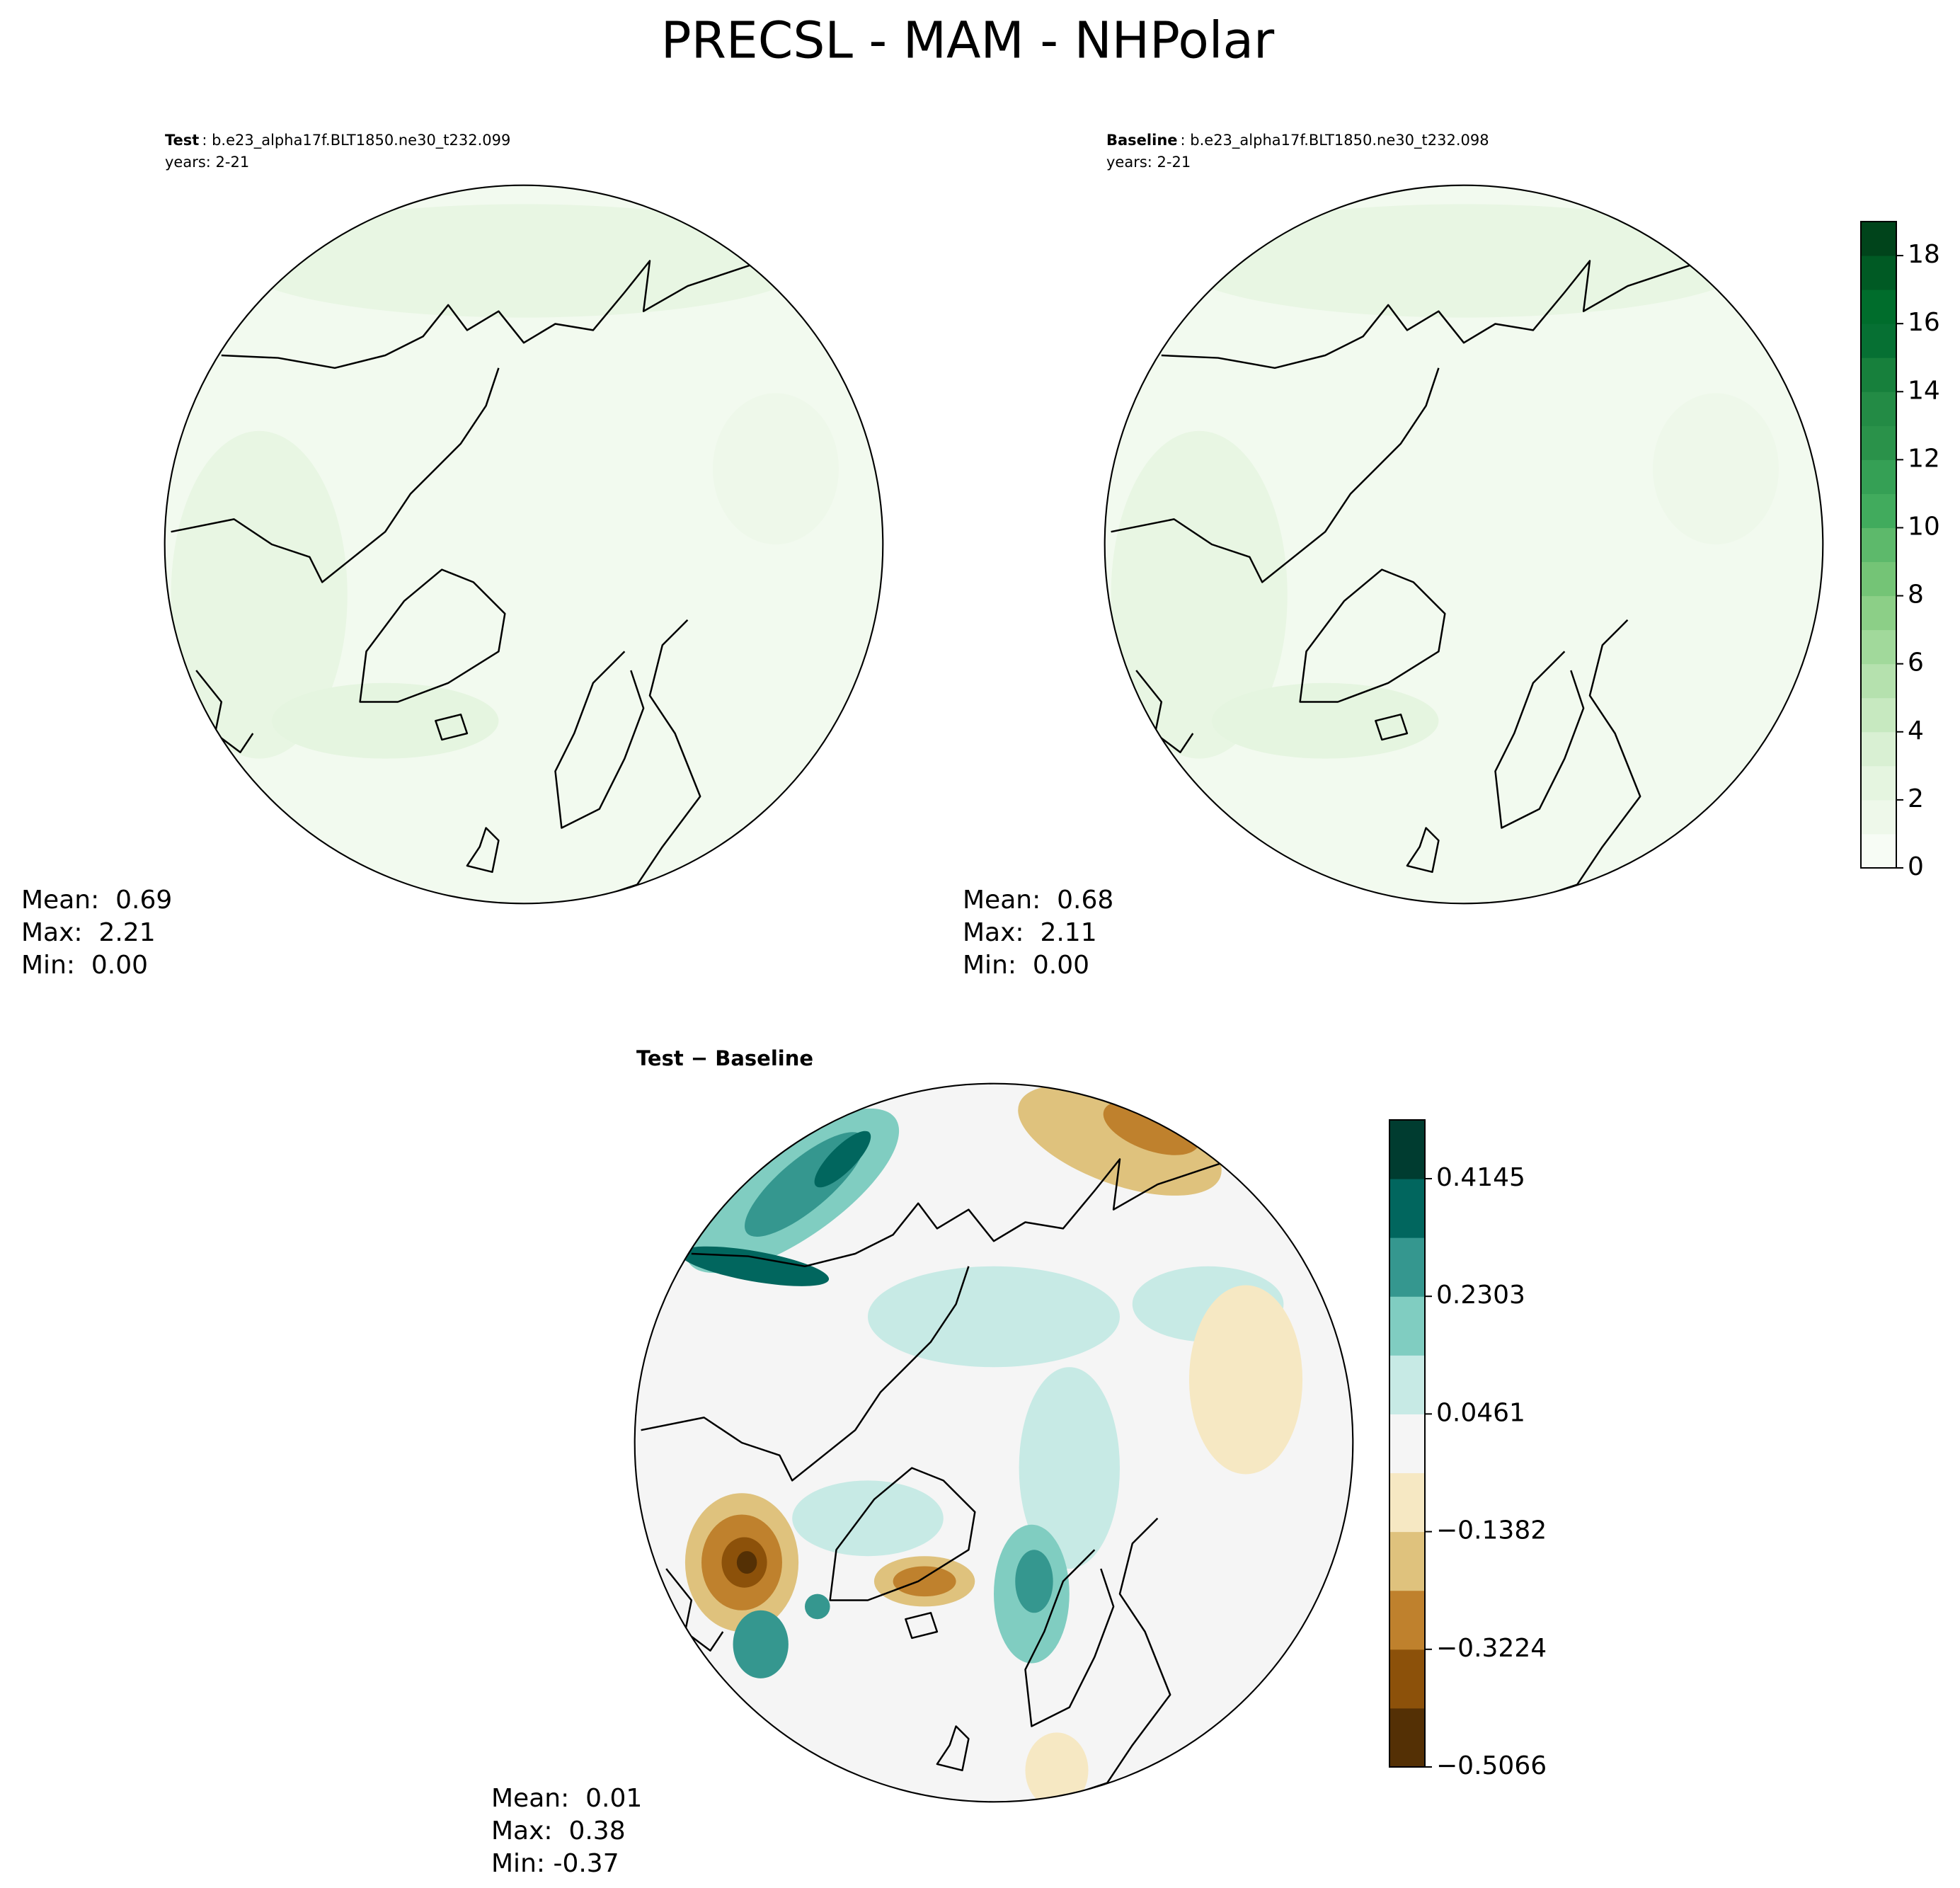  I want to click on colorbar-tick-label: −0.3224, so click(1491, 1648).